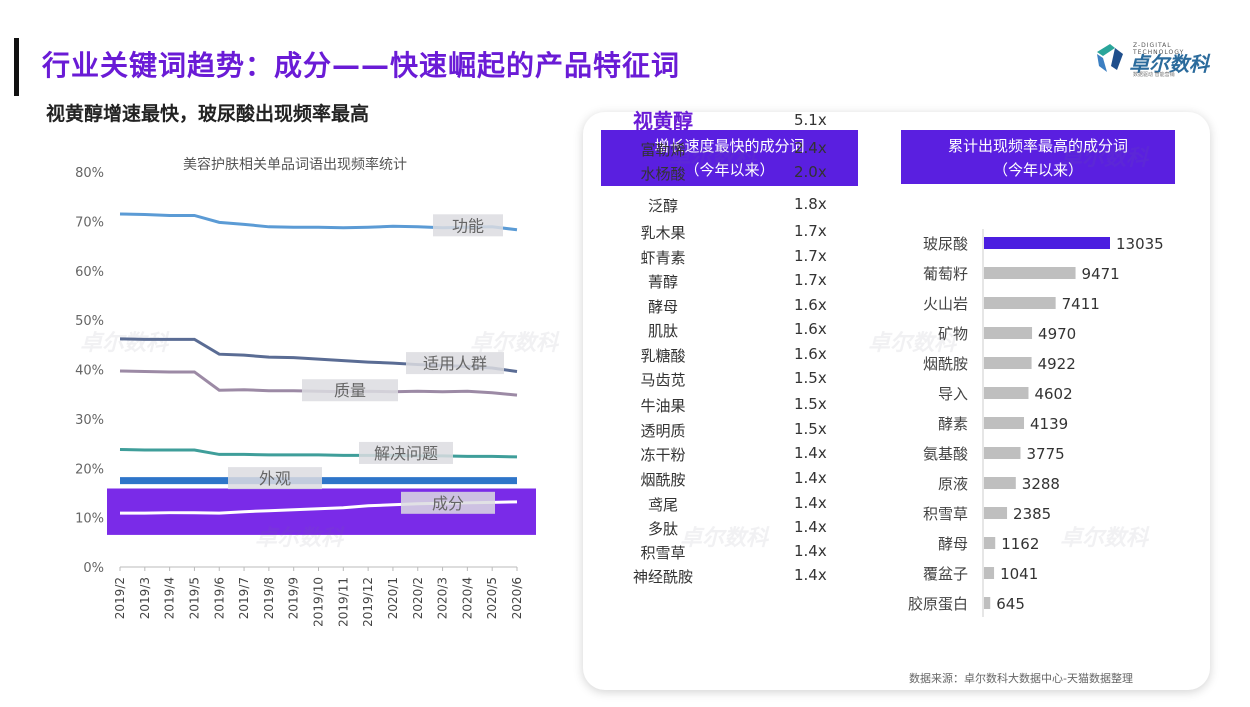 The width and height of the screenshot is (1250, 707). I want to click on series-label: 功能, so click(468, 225).